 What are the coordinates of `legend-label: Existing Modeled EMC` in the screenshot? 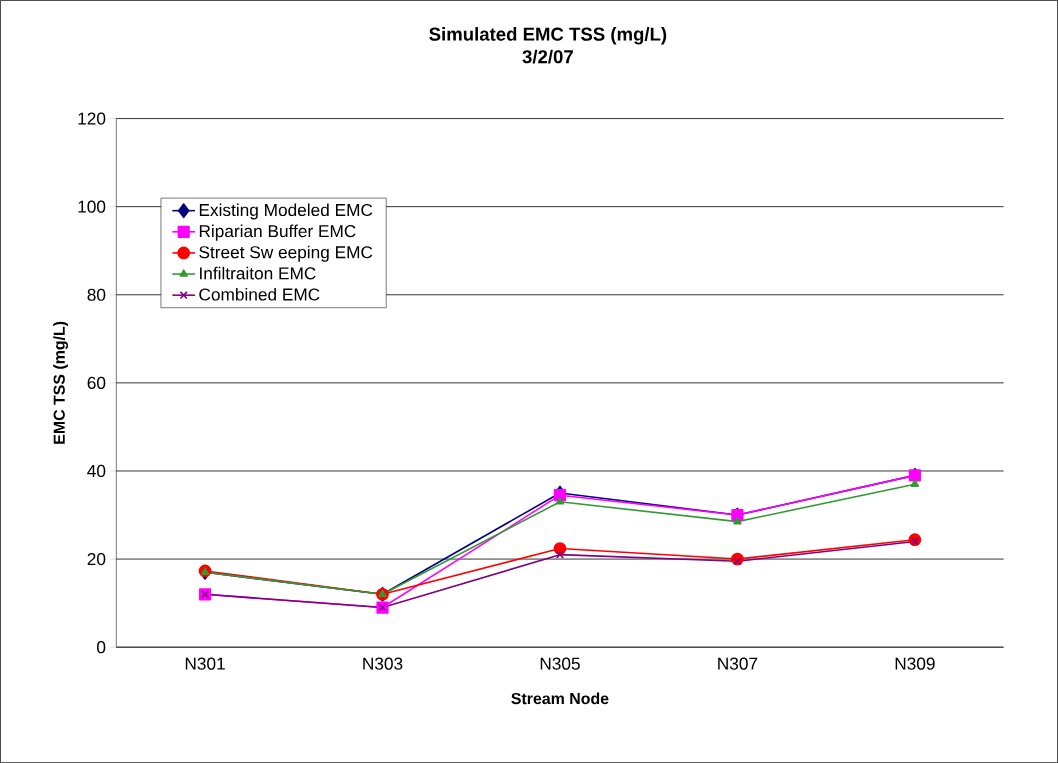 It's located at (286, 211).